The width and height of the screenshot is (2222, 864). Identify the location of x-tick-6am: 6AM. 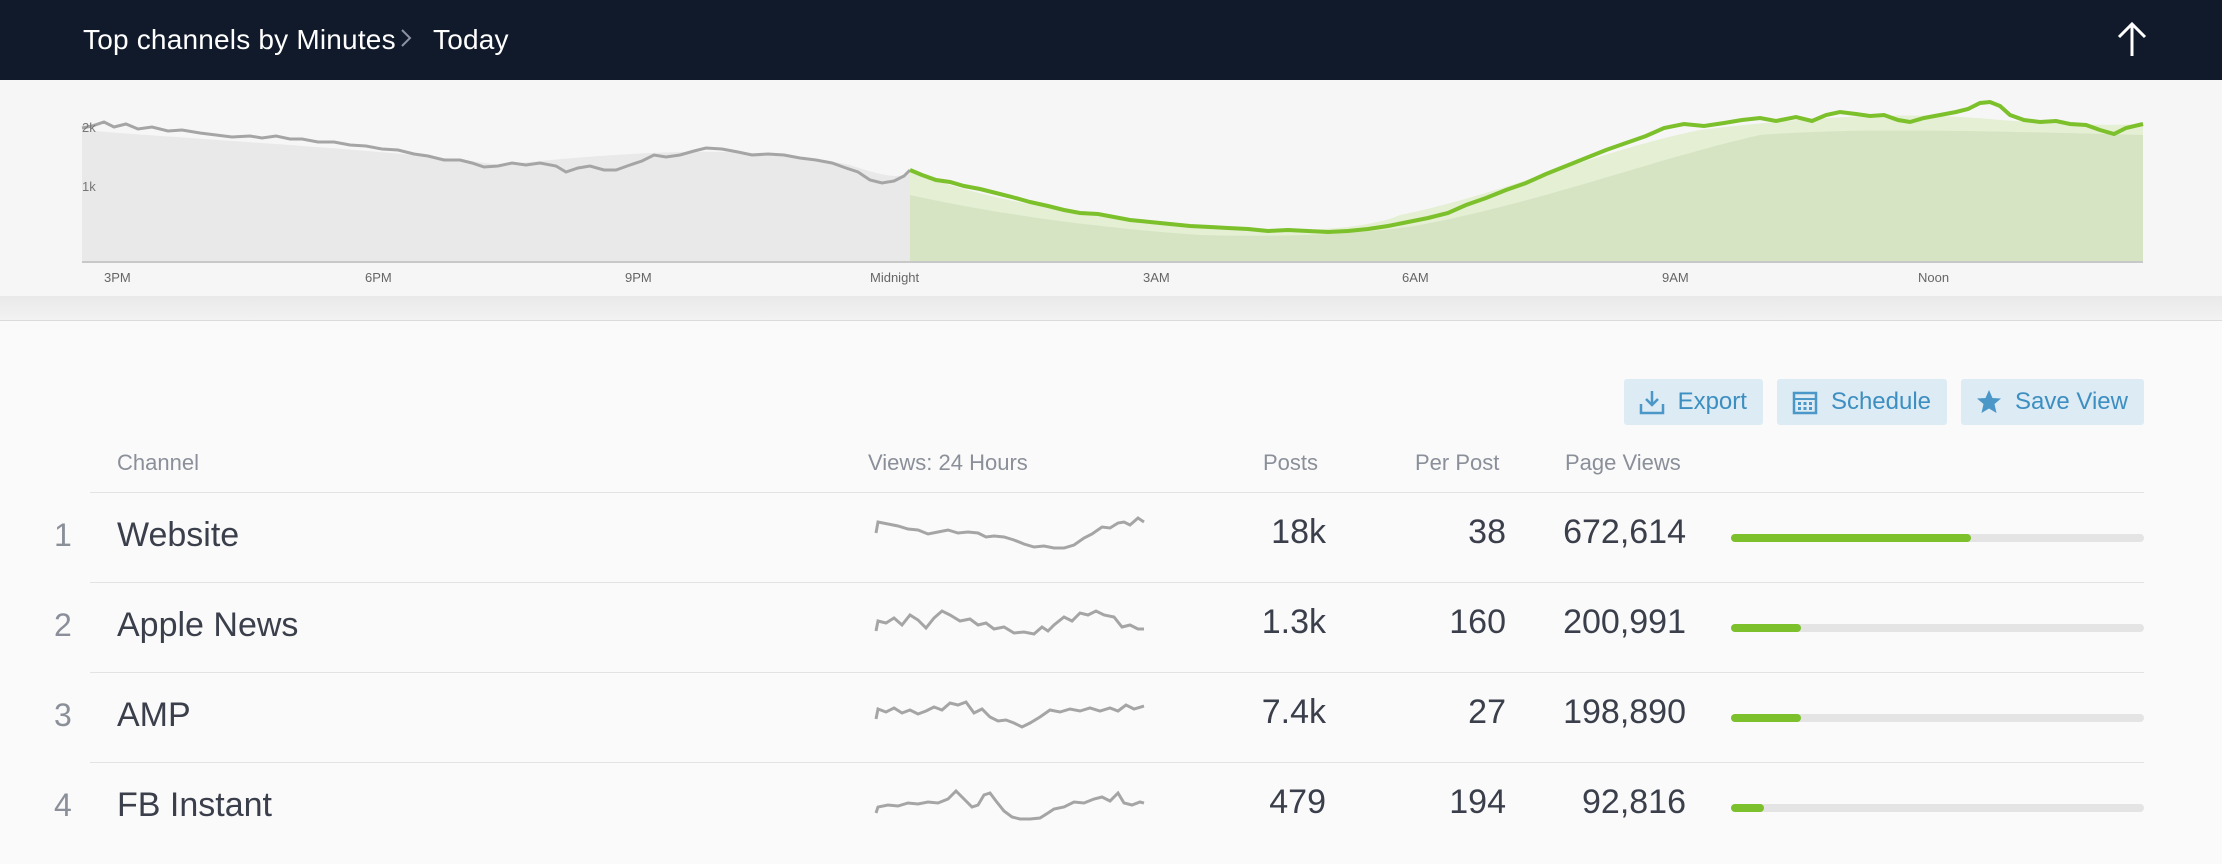
(1415, 277).